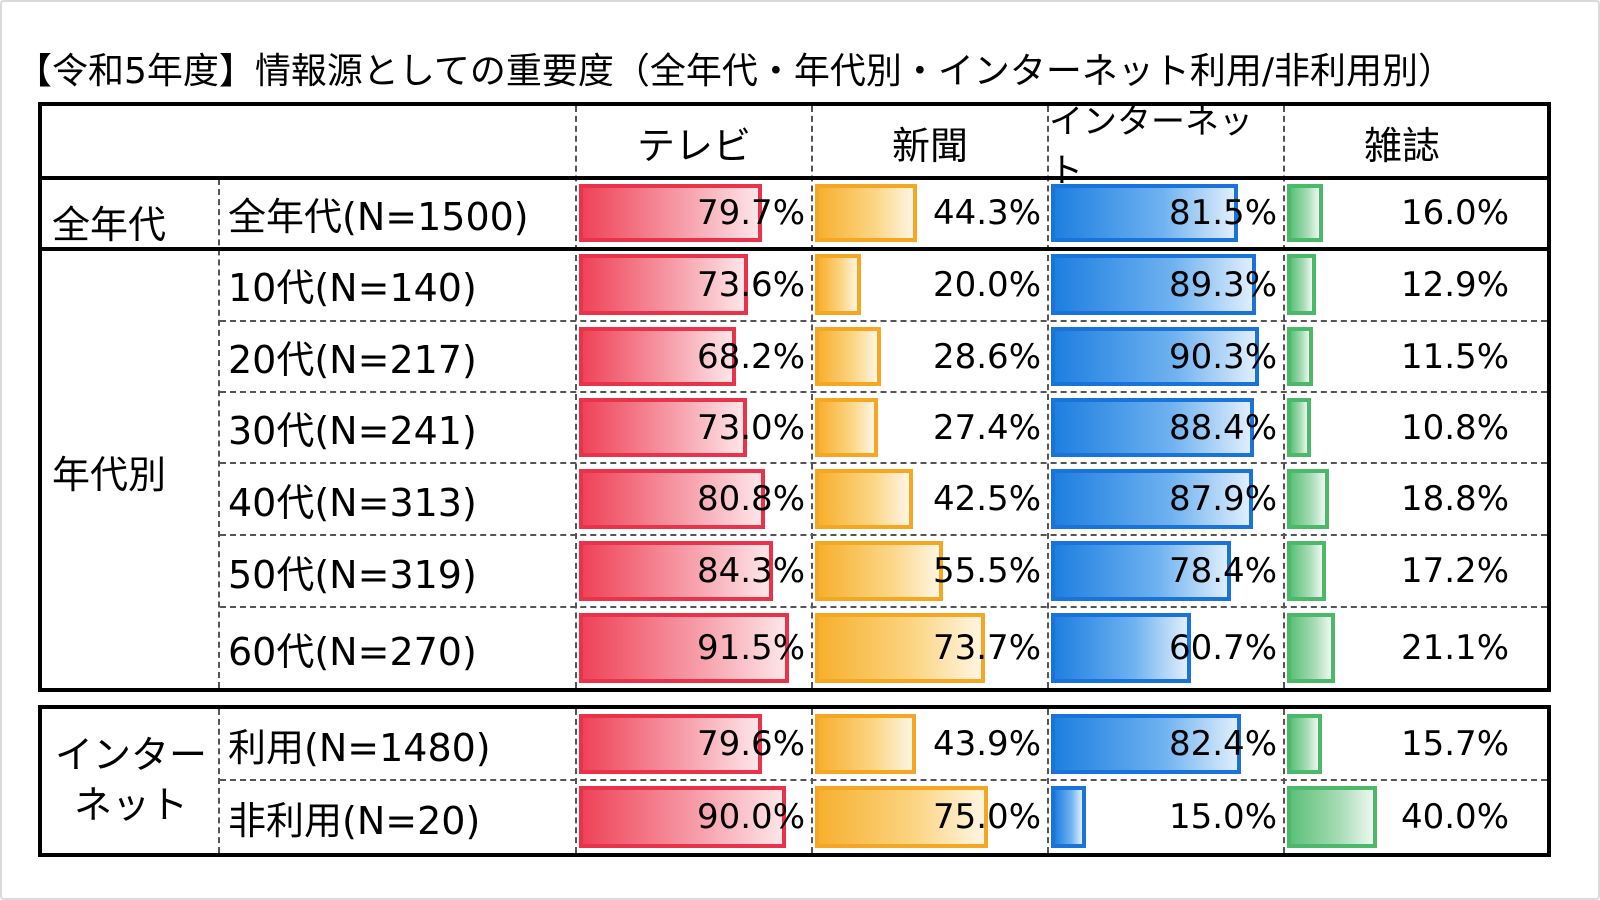  I want to click on header-magazine: 雑誌, so click(1401, 146).